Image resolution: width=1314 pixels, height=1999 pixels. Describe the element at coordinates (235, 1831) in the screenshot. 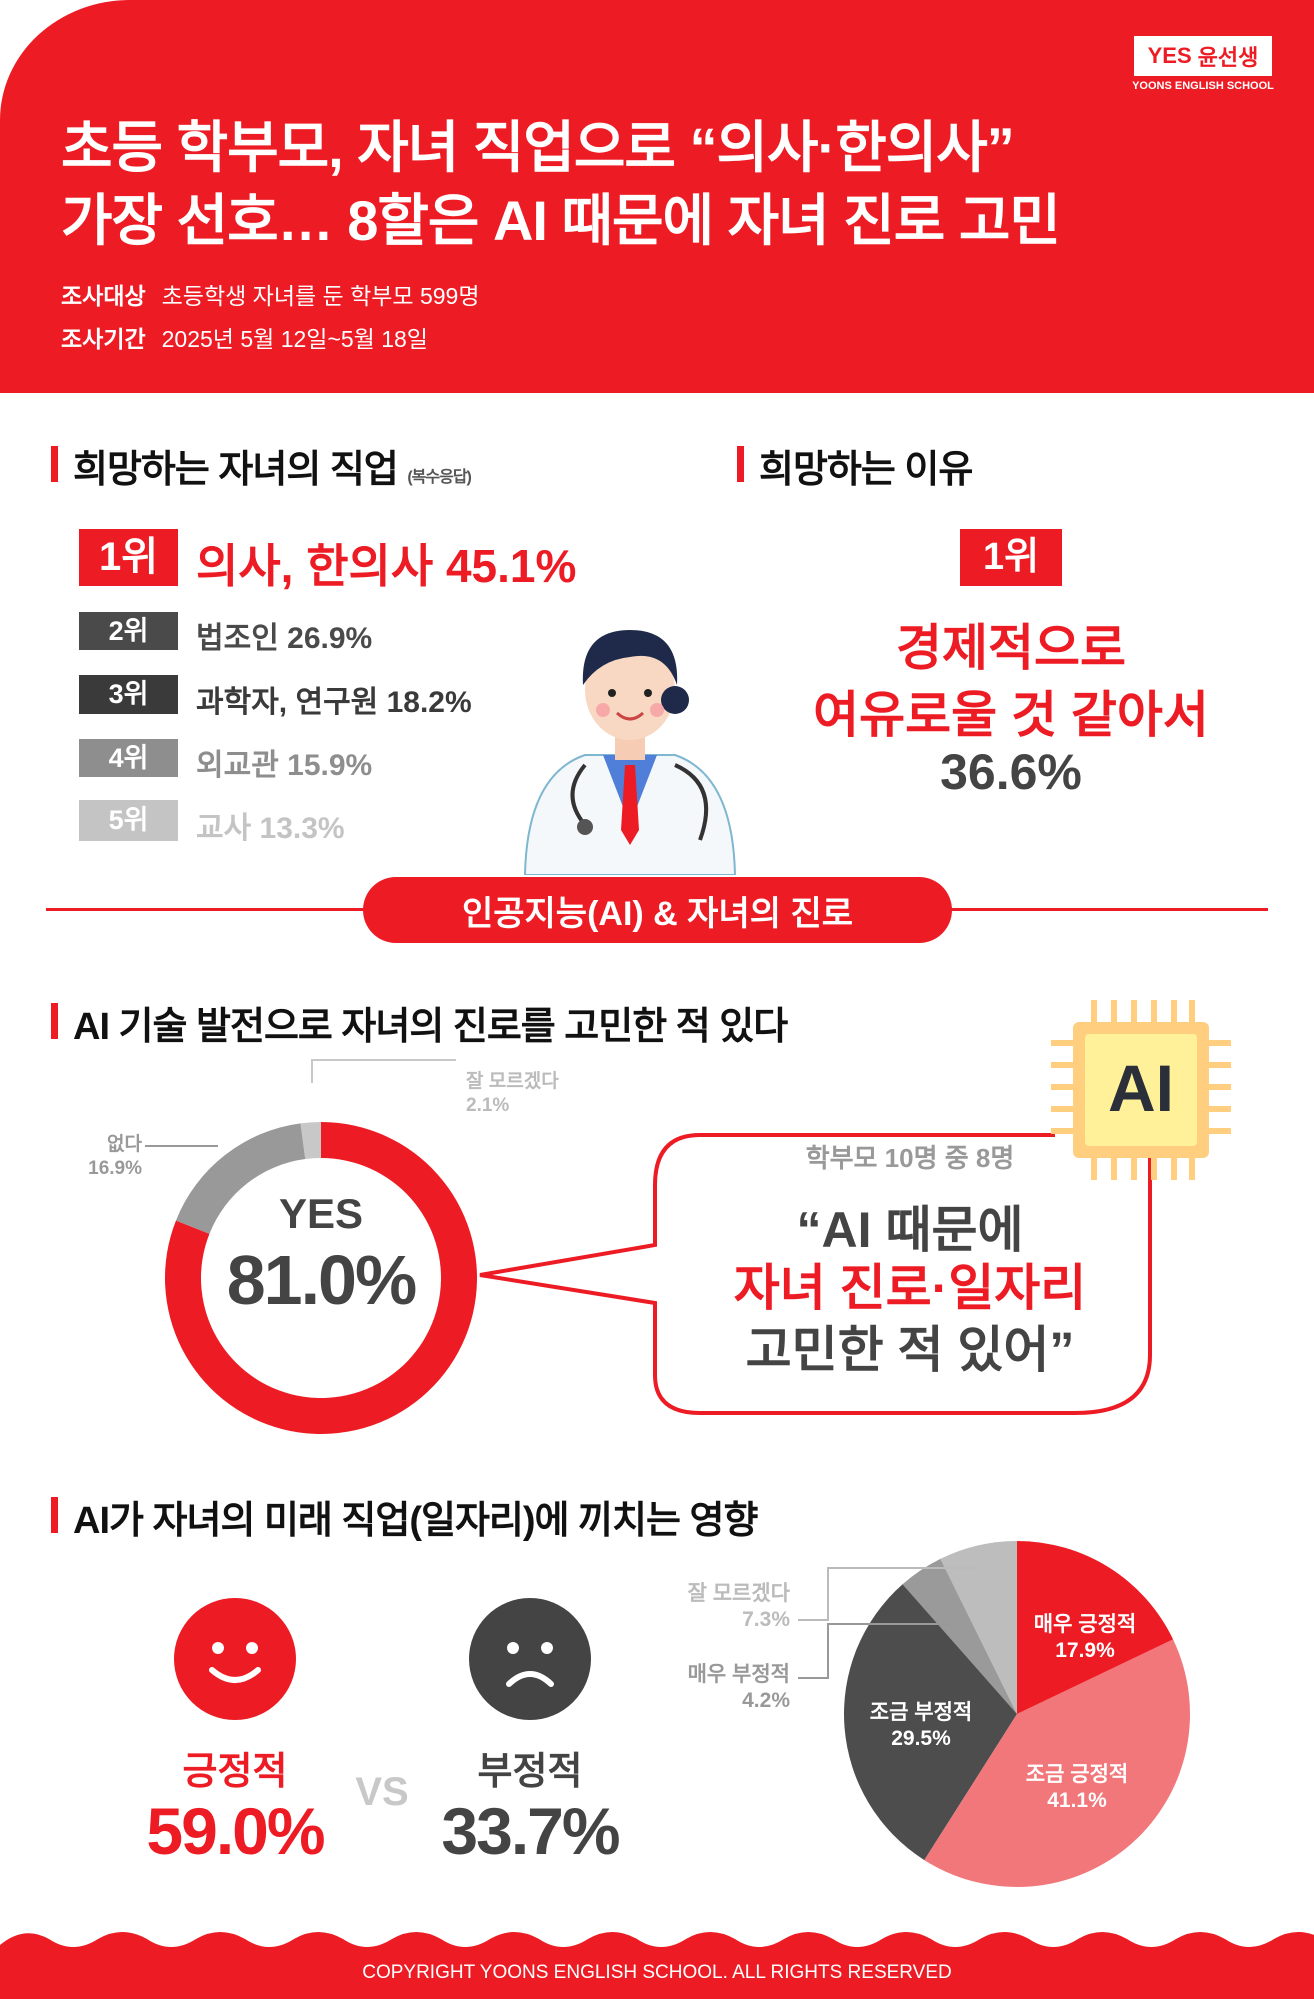

I see `positive-value: 59.0%` at that location.